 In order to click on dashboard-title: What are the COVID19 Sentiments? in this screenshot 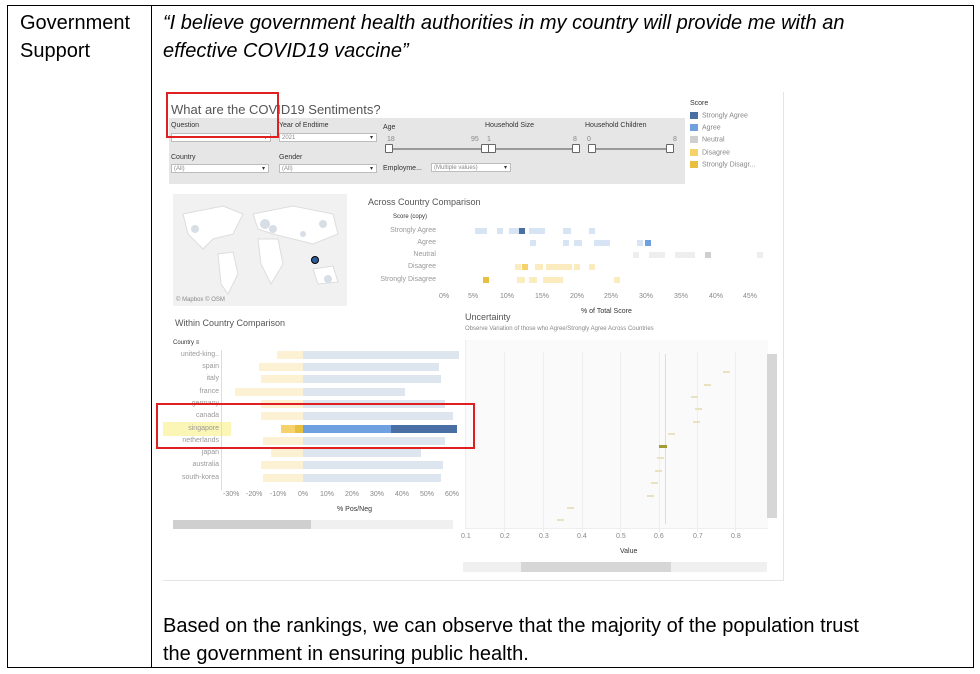, I will do `click(276, 109)`.